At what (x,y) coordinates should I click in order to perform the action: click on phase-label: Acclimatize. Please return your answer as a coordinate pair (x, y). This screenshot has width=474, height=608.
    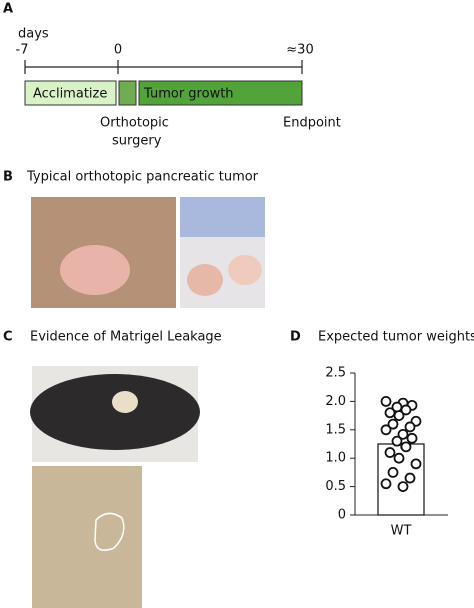
    Looking at the image, I should click on (70, 94).